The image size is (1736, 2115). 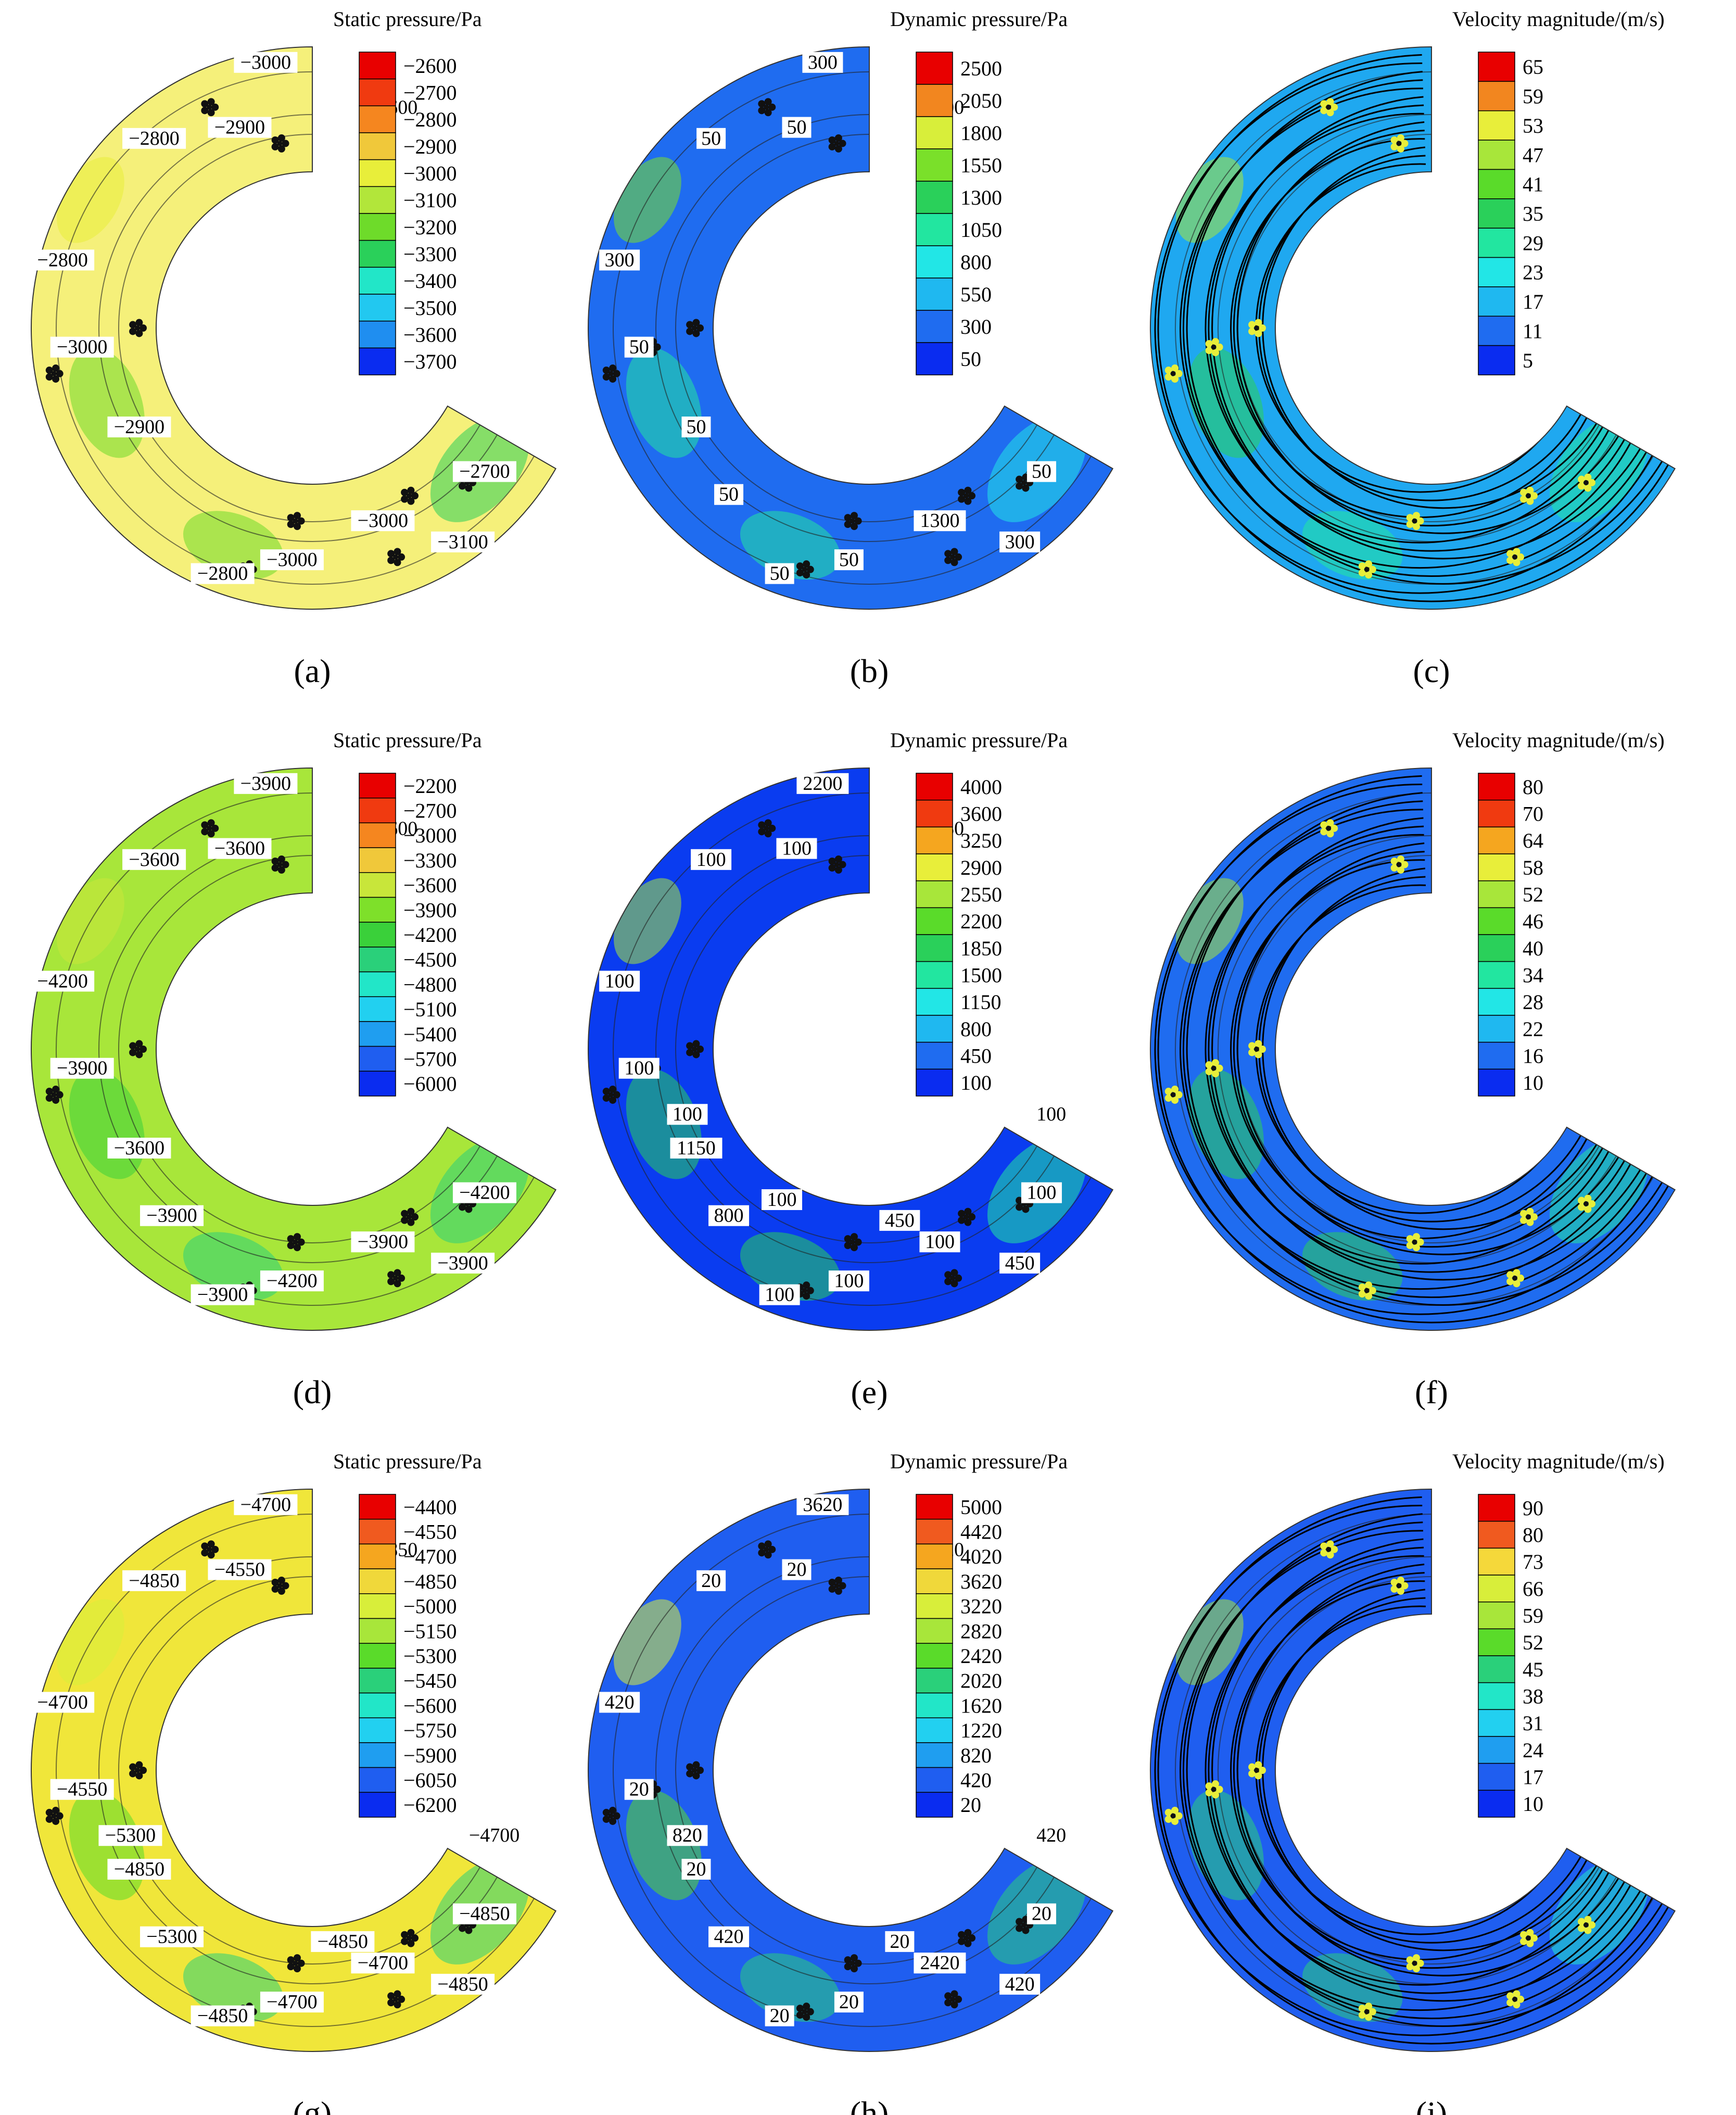 What do you see at coordinates (981, 1607) in the screenshot?
I see `legend-label: 3220` at bounding box center [981, 1607].